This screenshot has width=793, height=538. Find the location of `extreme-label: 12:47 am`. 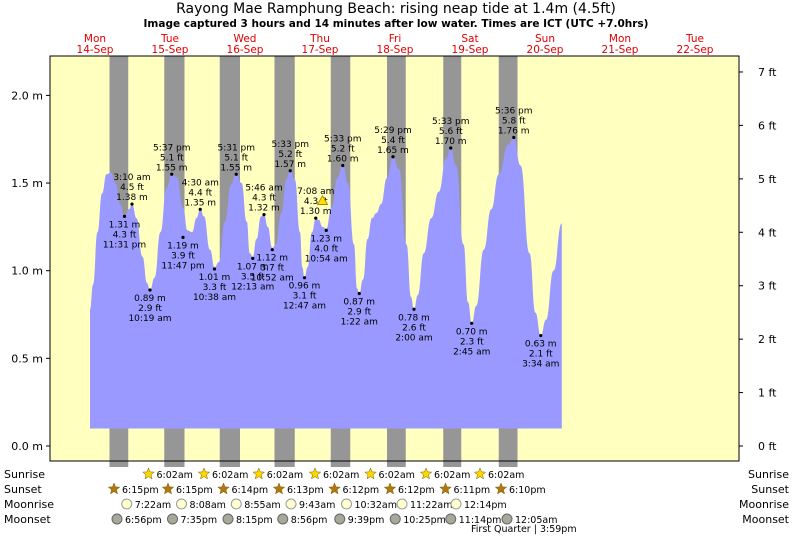

extreme-label: 12:47 am is located at coordinates (304, 307).